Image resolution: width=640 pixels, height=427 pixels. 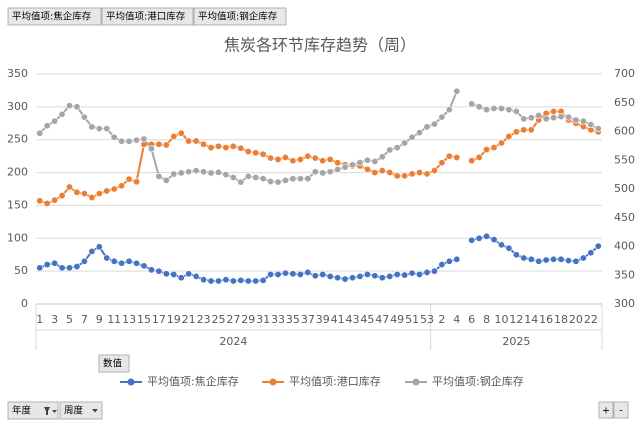 What do you see at coordinates (591, 319) in the screenshot?
I see `x-tick-label: 22` at bounding box center [591, 319].